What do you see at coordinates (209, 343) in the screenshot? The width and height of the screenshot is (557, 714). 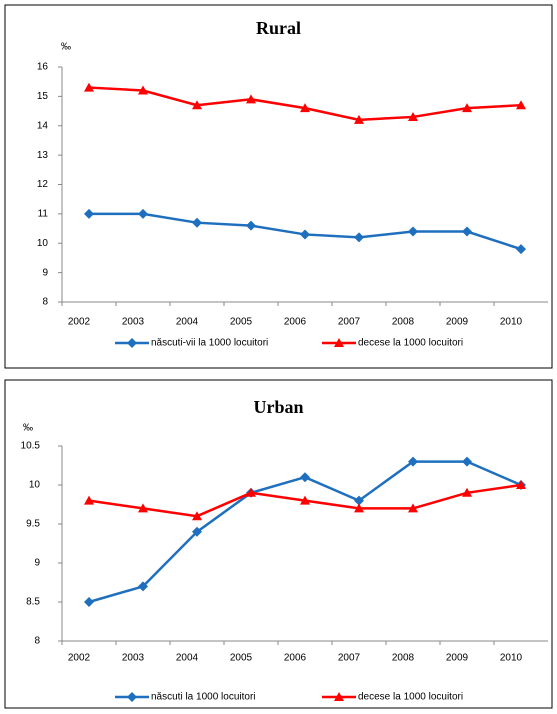 I see `legend-label: născuti-vii la 1000 locuitori` at bounding box center [209, 343].